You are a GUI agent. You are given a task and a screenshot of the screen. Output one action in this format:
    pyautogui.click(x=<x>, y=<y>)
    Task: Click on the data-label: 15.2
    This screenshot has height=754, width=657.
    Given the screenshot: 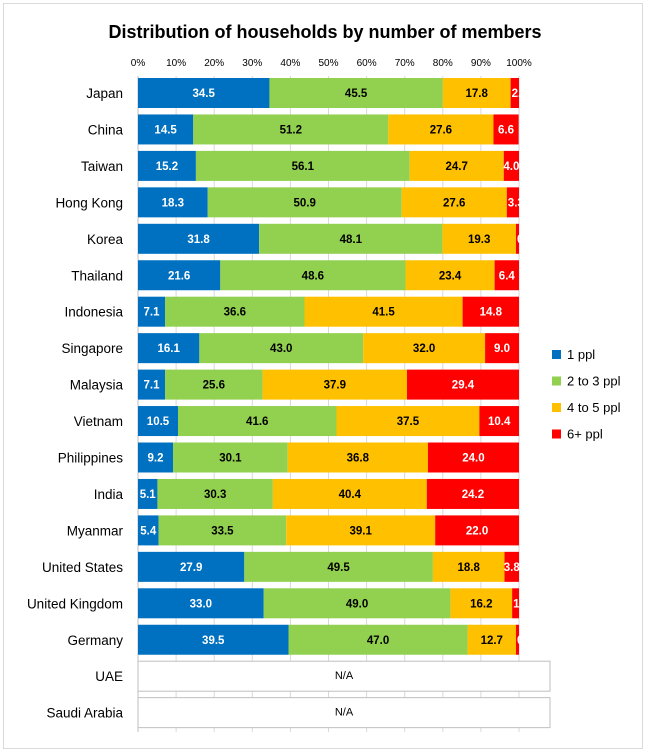 What is the action you would take?
    pyautogui.click(x=167, y=167)
    